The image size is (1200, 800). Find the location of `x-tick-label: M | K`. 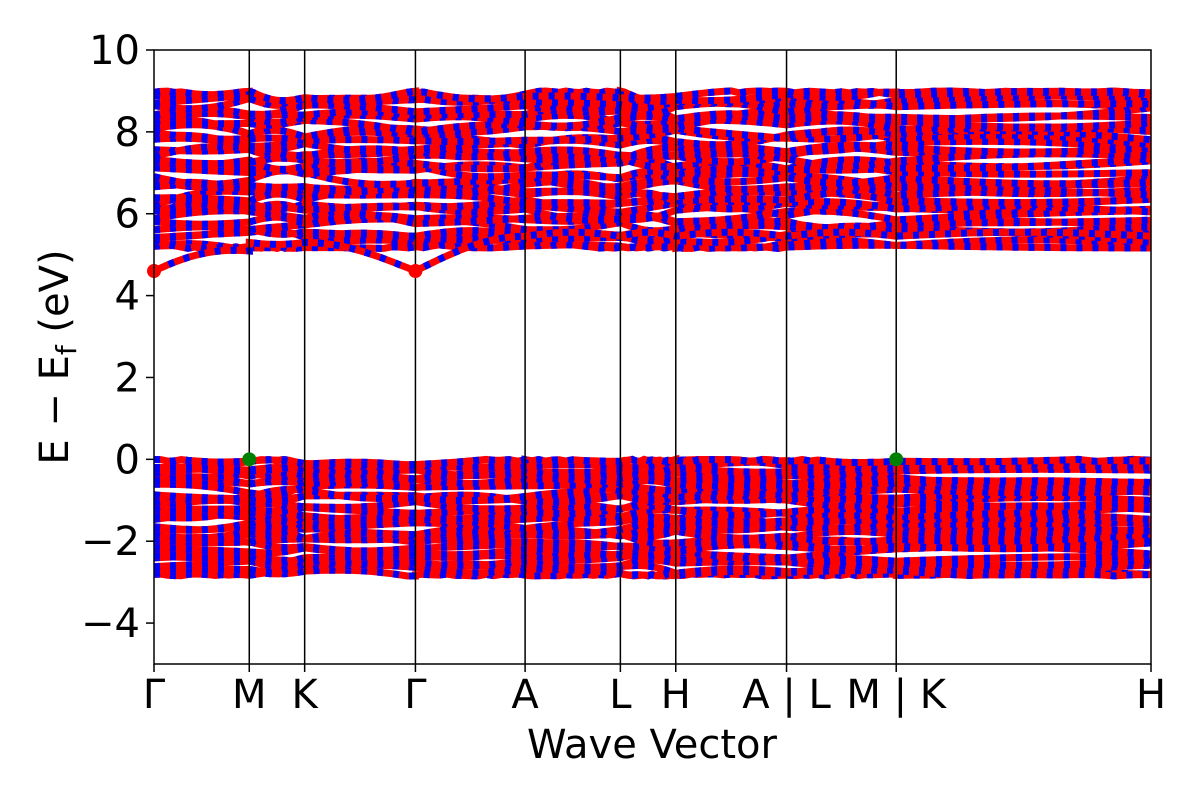

x-tick-label: M | K is located at coordinates (896, 695).